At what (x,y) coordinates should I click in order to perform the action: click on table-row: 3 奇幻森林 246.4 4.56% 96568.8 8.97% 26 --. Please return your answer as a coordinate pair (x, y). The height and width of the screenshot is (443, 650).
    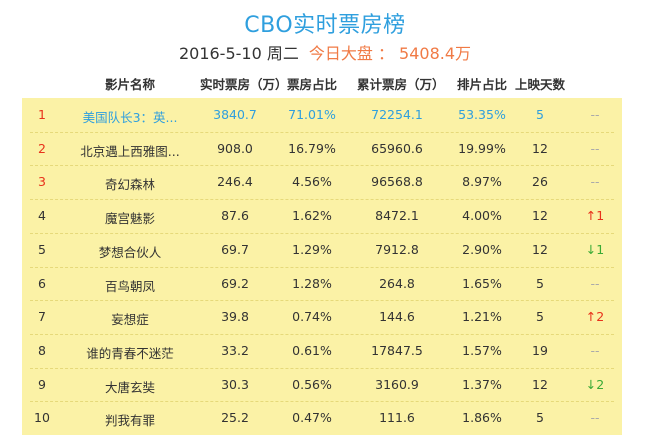
    Looking at the image, I should click on (322, 181).